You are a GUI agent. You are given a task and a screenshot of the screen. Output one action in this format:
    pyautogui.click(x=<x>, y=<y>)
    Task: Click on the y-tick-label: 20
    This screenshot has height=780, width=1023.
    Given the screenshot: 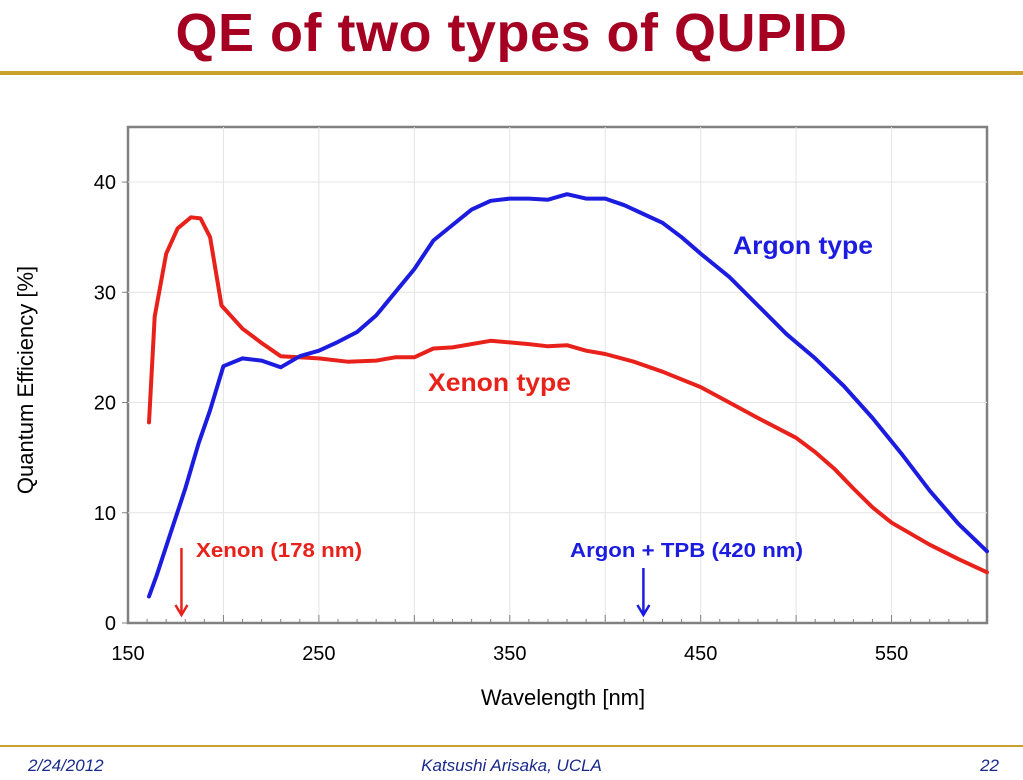 What is the action you would take?
    pyautogui.click(x=105, y=404)
    